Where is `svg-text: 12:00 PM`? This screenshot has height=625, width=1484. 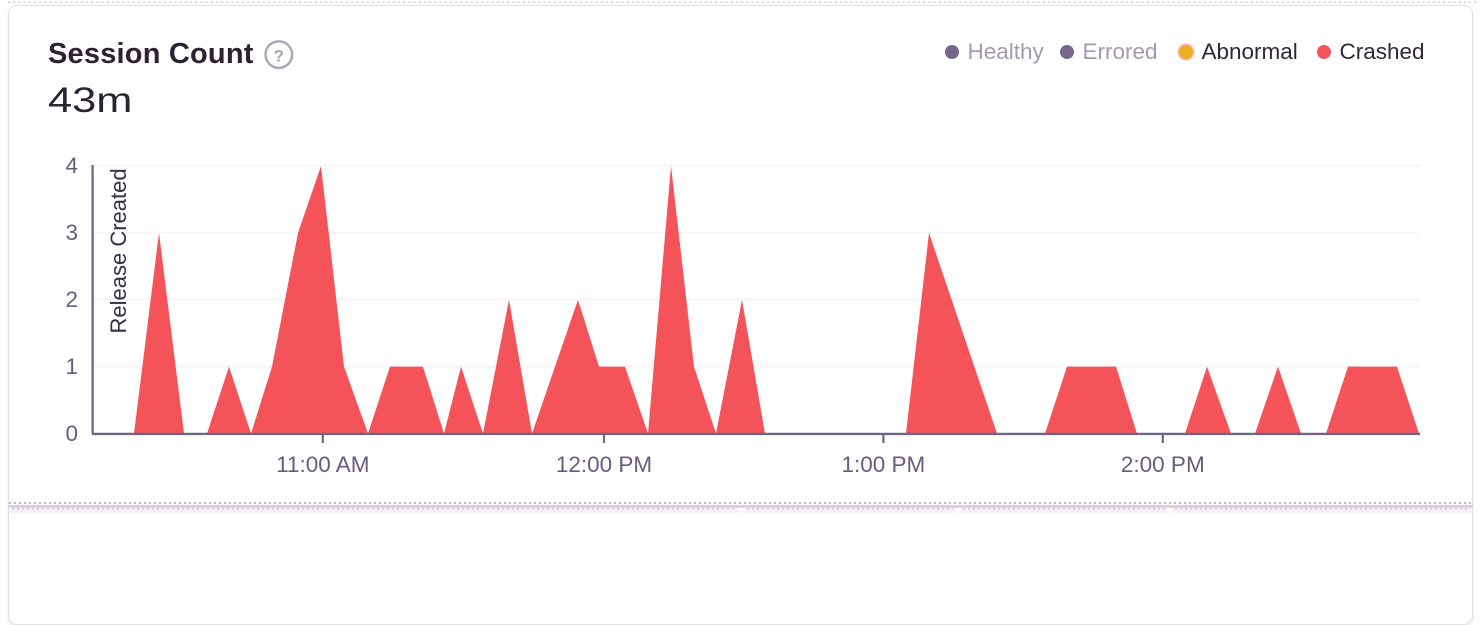
svg-text: 12:00 PM is located at coordinates (604, 464).